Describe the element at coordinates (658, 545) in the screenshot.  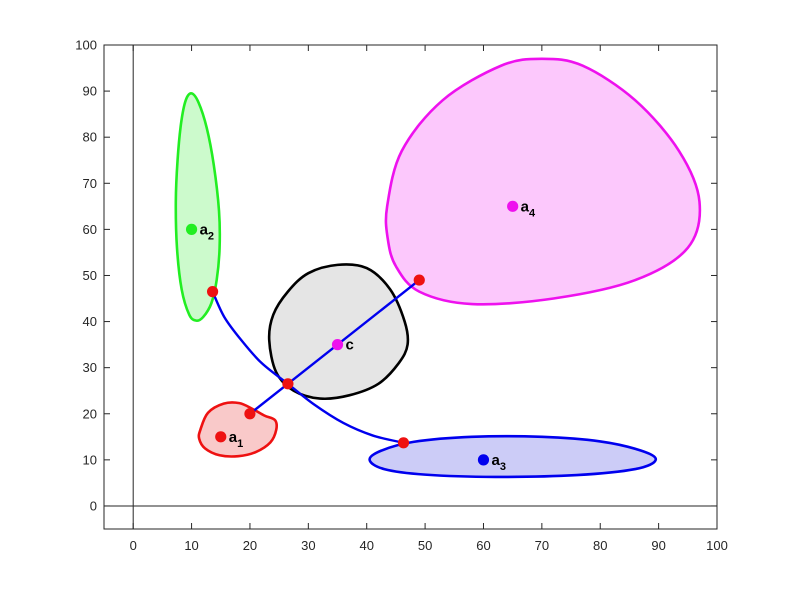
I see `x-tick-label: 90` at that location.